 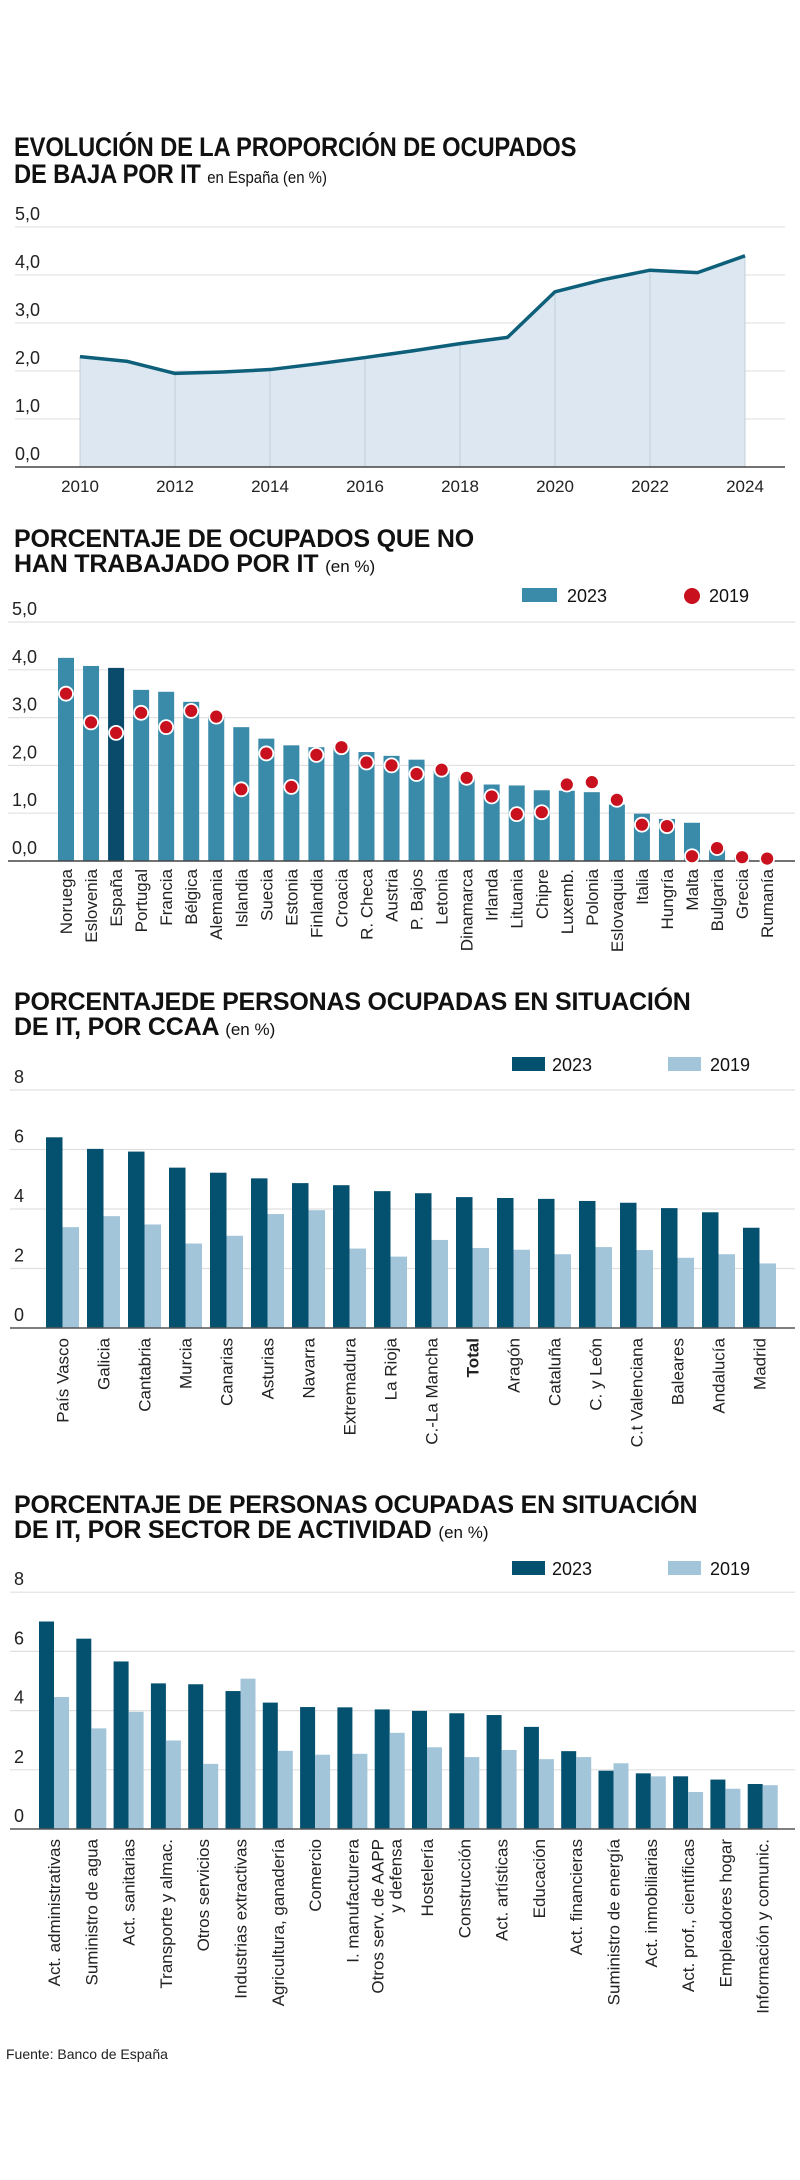 What do you see at coordinates (473, 1357) in the screenshot?
I see `x-category-label: Total` at bounding box center [473, 1357].